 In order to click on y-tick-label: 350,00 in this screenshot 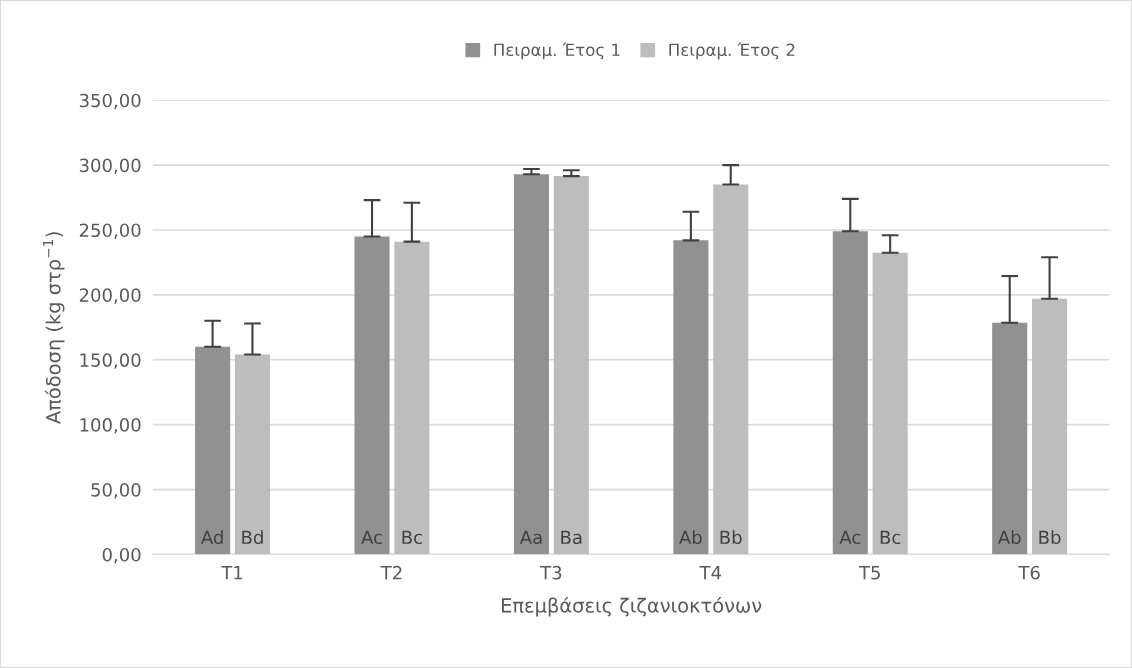, I will do `click(110, 101)`.